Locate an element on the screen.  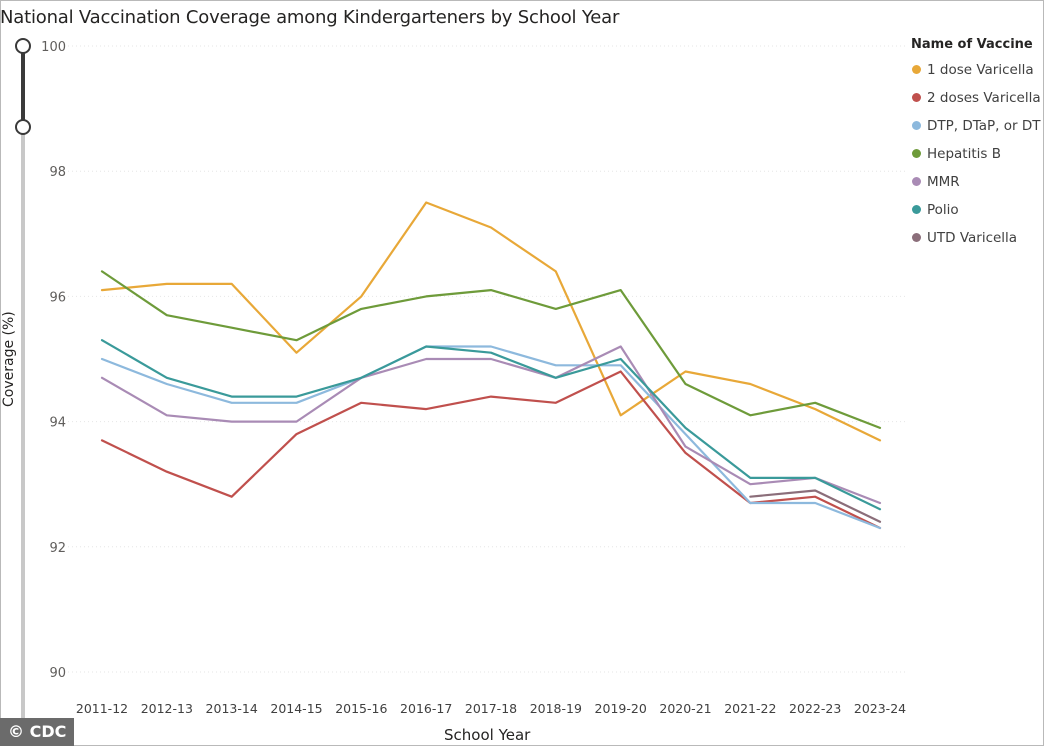
x-tick-label: 2013-14 is located at coordinates (232, 708).